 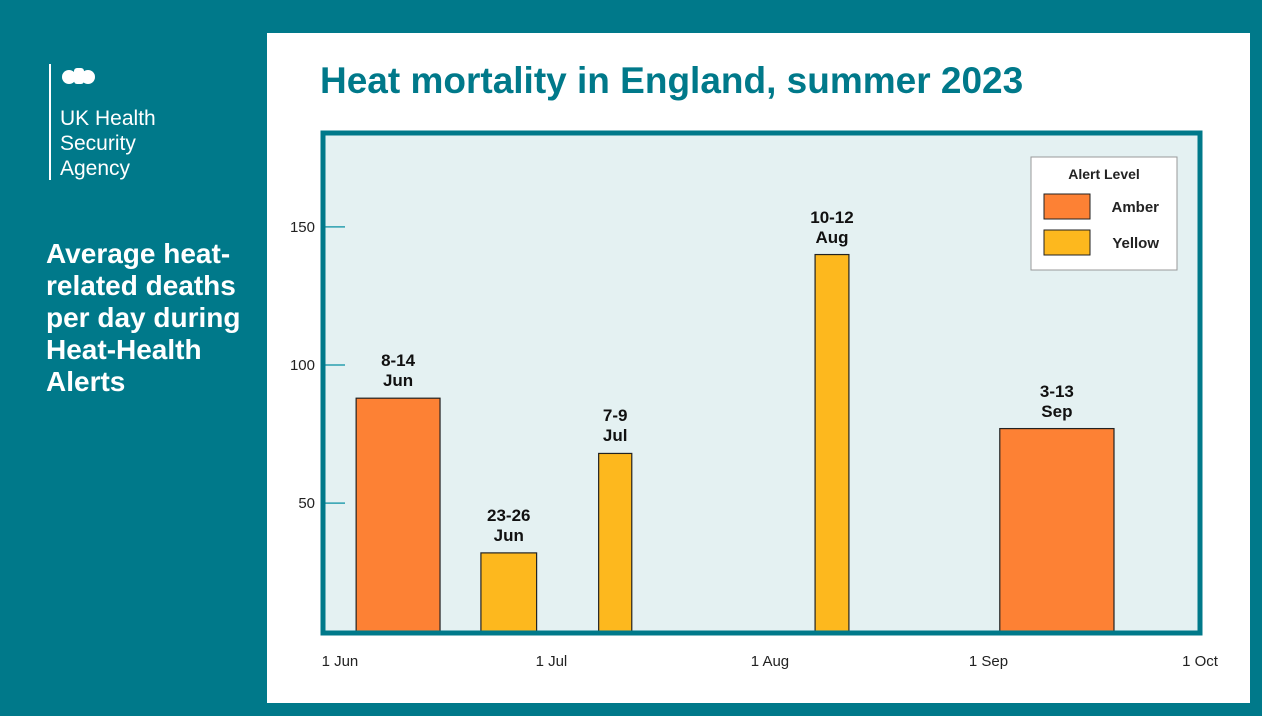 I want to click on legend-label: Yellow, so click(x=1135, y=243).